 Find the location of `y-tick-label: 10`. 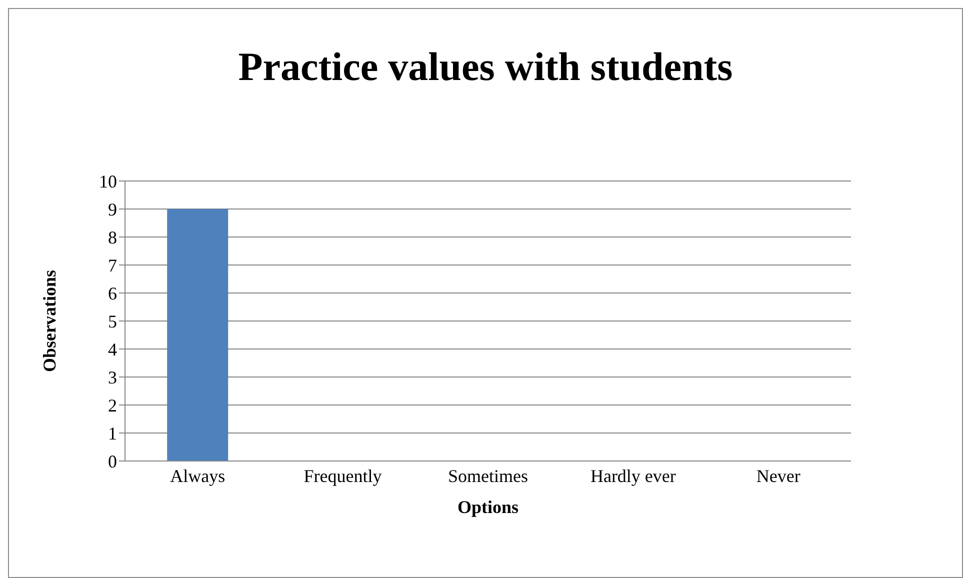

y-tick-label: 10 is located at coordinates (108, 181).